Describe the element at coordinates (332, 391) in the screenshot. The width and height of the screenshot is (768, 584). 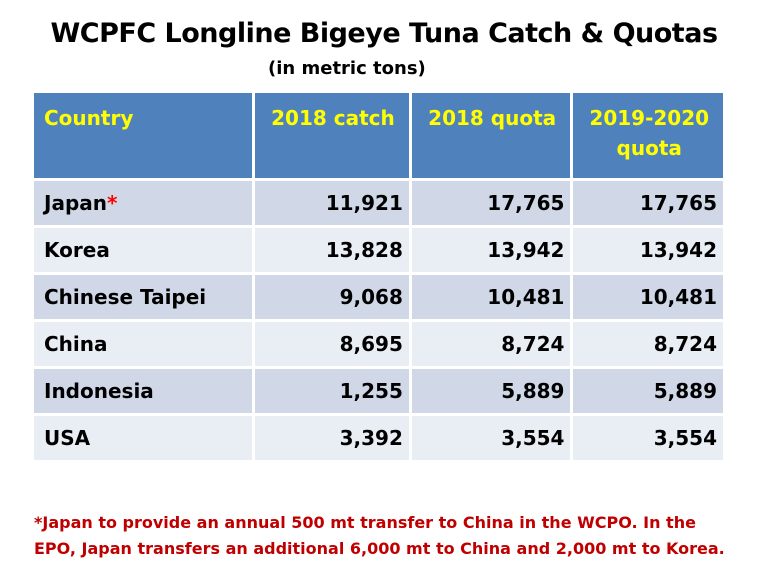
I see `cell-2018-catch: 1,255` at that location.